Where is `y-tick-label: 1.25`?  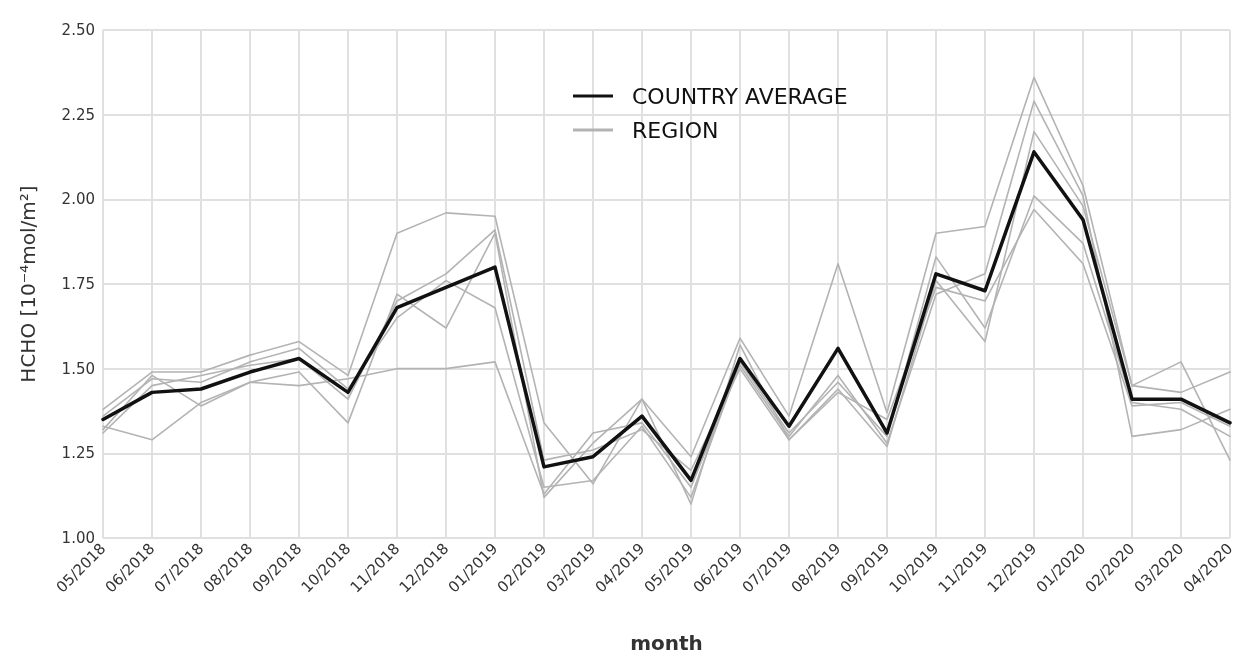 y-tick-label: 1.25 is located at coordinates (78, 453).